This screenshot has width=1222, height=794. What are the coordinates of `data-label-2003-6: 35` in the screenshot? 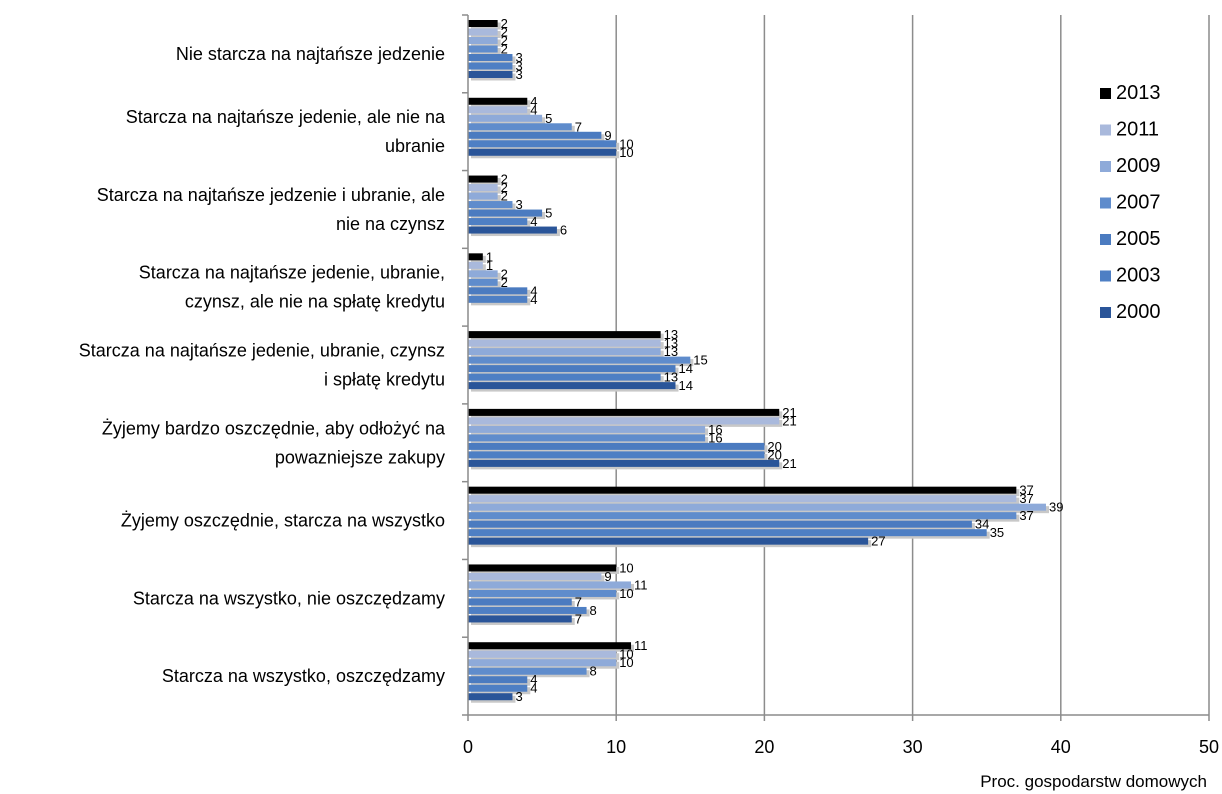 It's located at (997, 532).